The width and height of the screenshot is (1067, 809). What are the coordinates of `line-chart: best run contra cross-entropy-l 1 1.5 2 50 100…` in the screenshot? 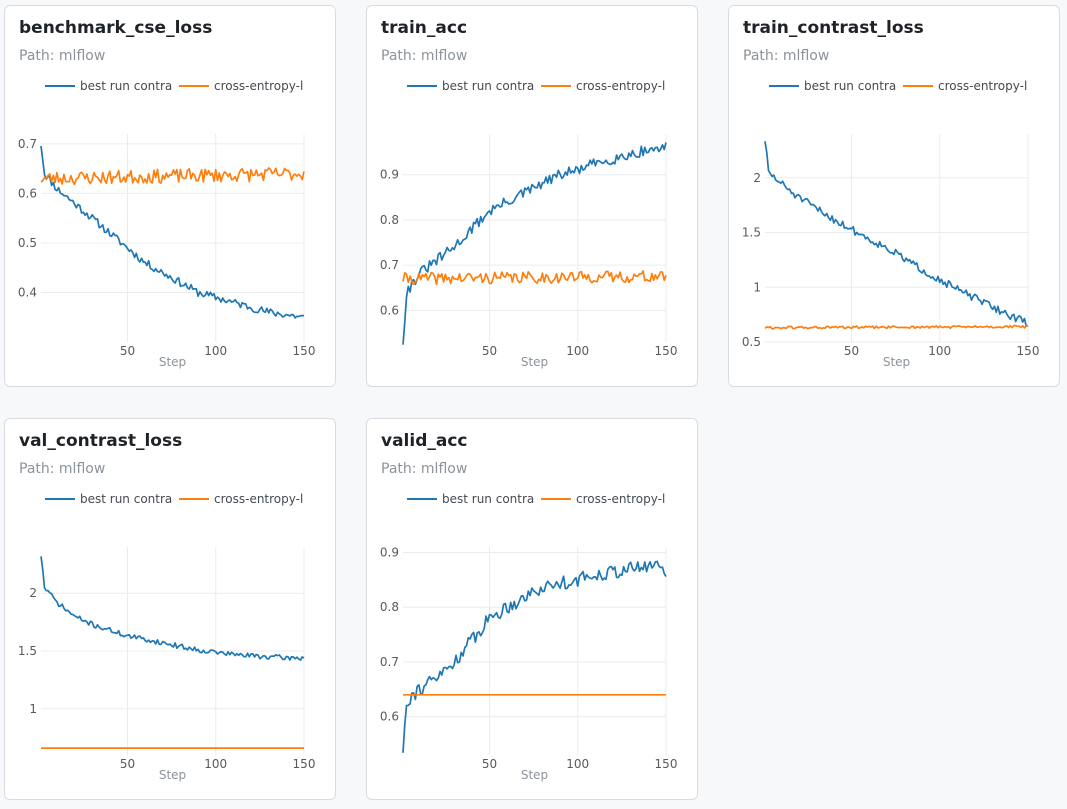 It's located at (167, 637).